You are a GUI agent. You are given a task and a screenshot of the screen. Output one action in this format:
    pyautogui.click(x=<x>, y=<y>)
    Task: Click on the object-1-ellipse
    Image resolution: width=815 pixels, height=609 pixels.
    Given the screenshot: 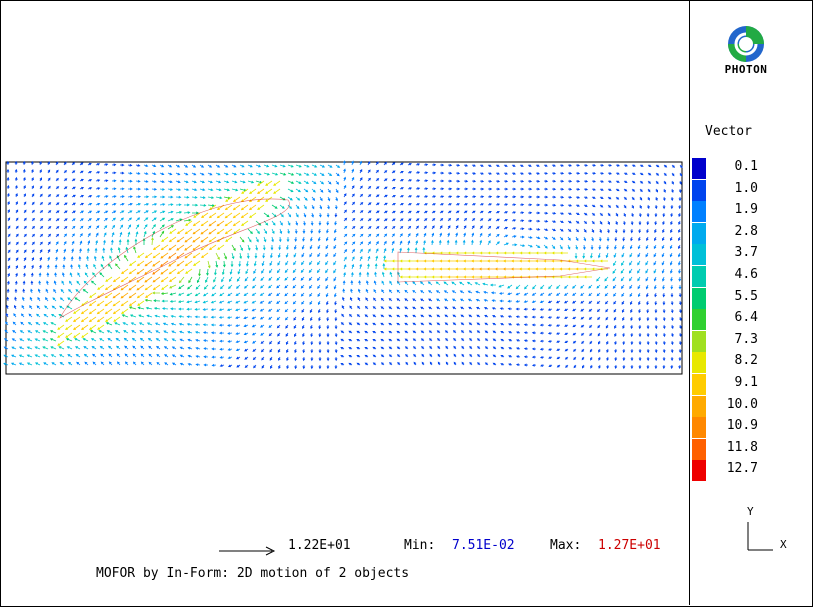 What is the action you would take?
    pyautogui.click(x=174, y=258)
    